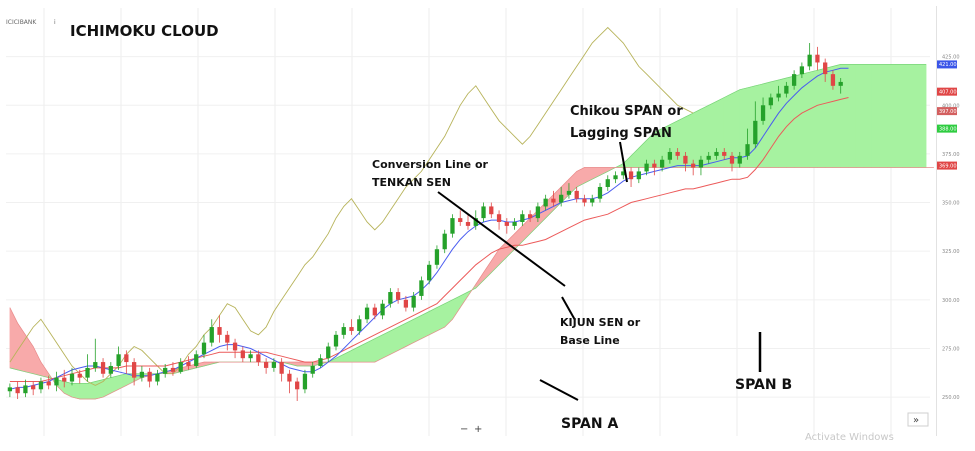 The image size is (975, 451). I want to click on span-a-label: SPAN A, so click(589, 424).